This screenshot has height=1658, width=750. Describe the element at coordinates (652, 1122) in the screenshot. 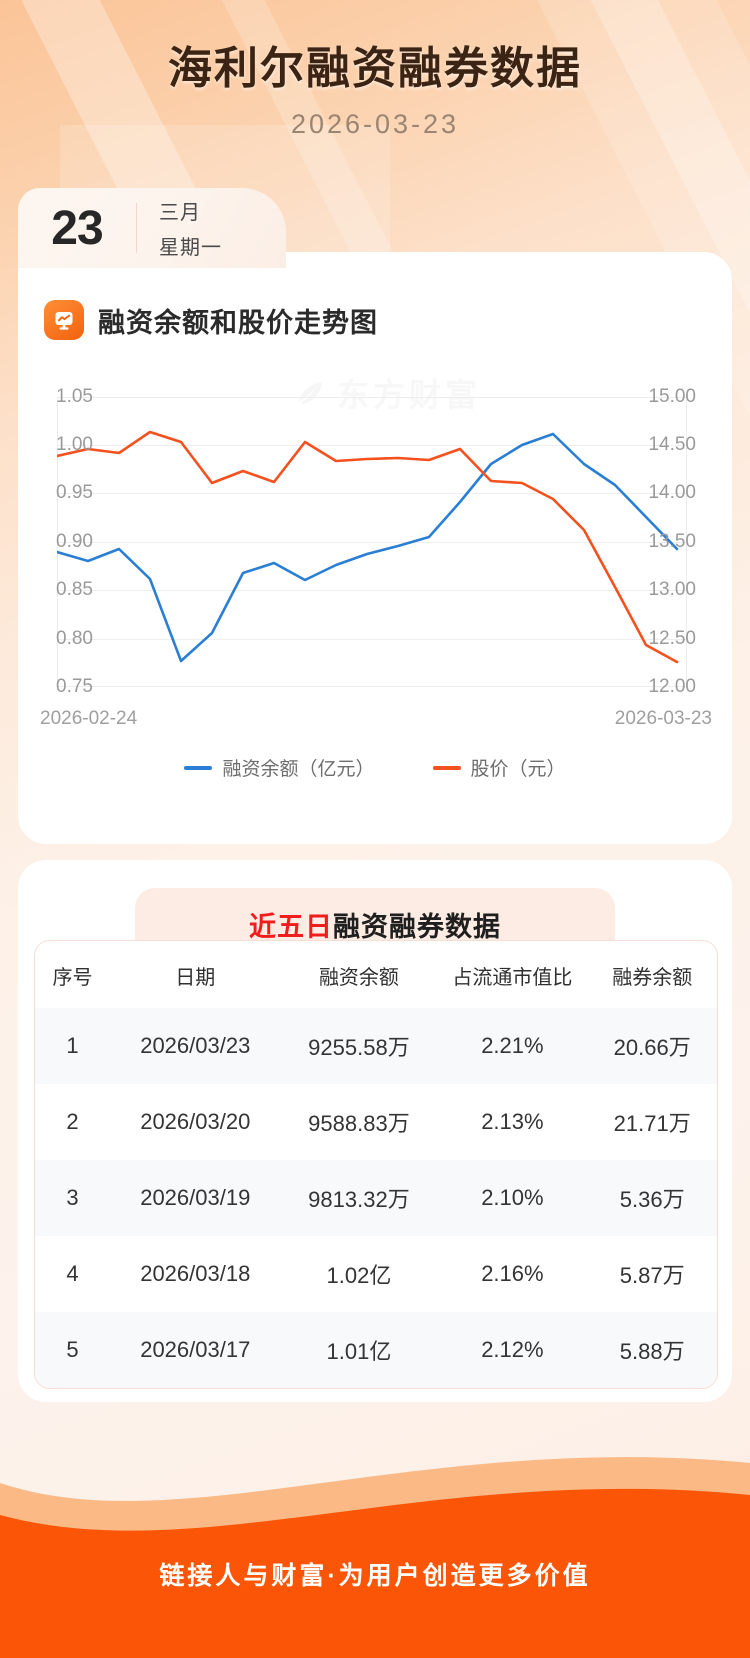

I see `cell-short: 21.71万` at that location.